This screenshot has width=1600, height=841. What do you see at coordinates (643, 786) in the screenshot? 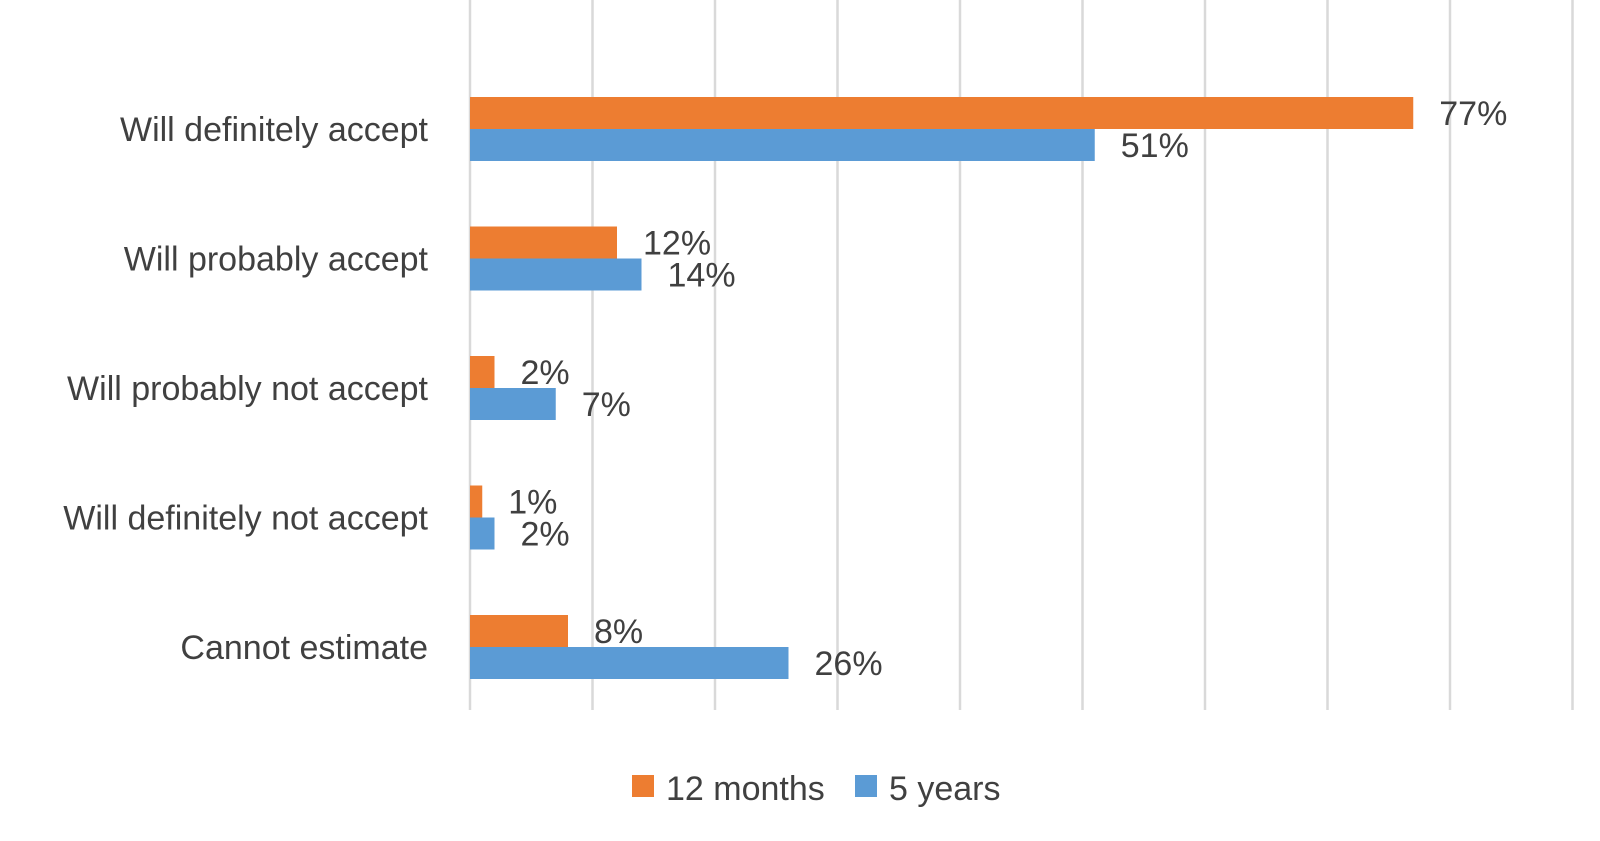
I see `legend-swatch-12-months` at bounding box center [643, 786].